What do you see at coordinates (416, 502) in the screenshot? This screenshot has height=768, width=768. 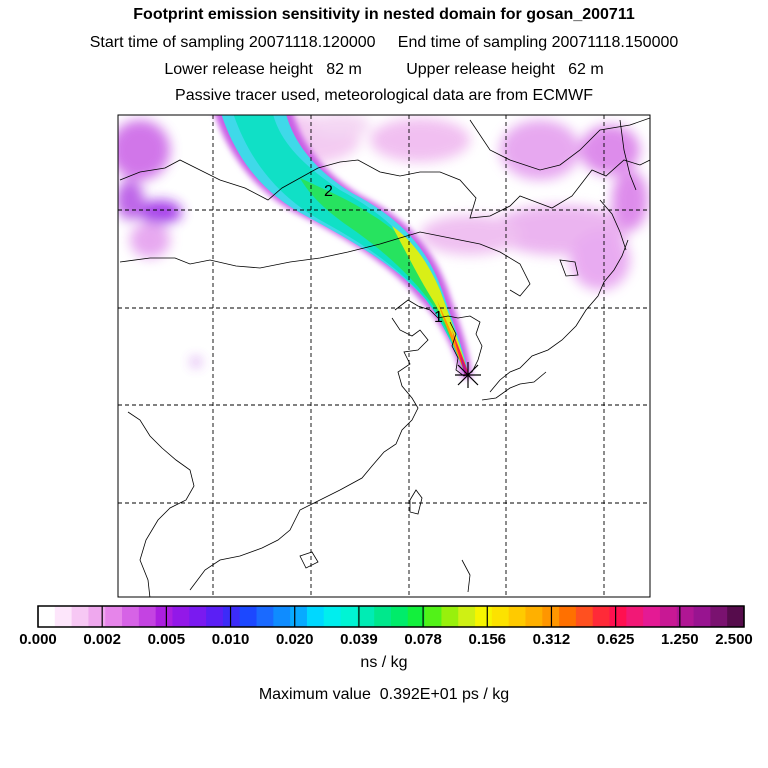 I see `coast-taiwan` at bounding box center [416, 502].